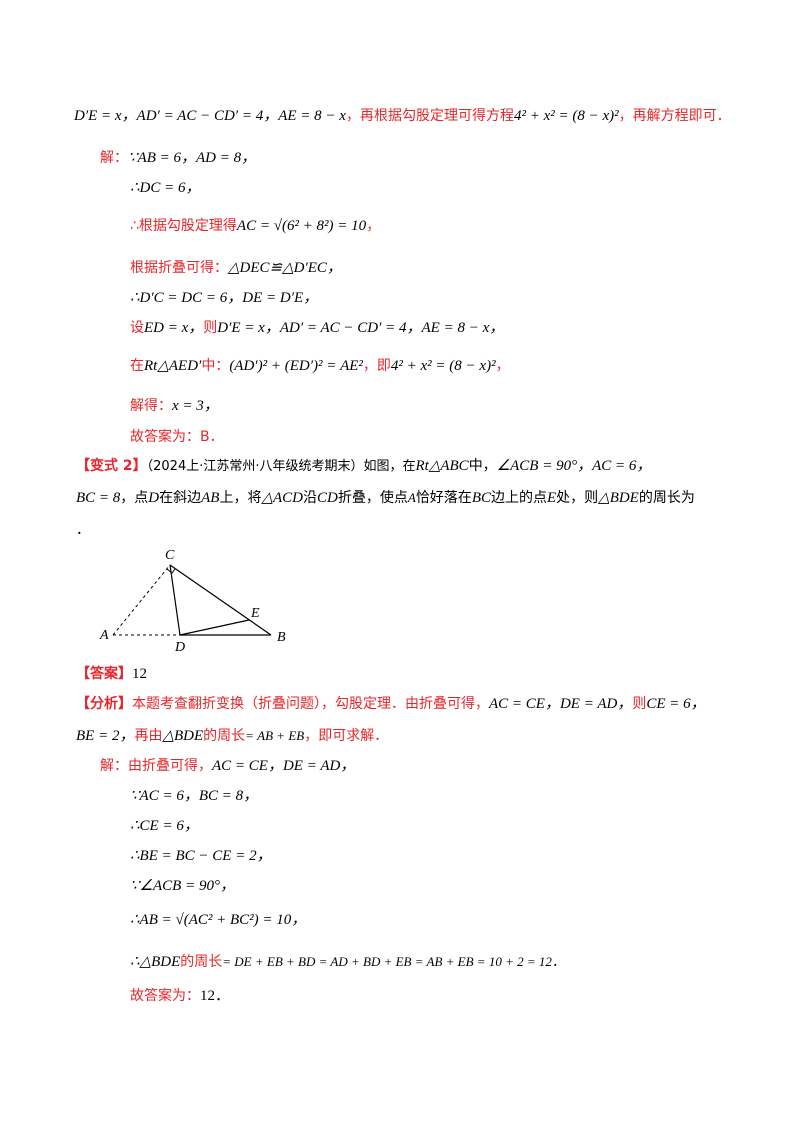 The image size is (800, 1132). What do you see at coordinates (442, 466) in the screenshot?
I see `variant-triangle: Rt△ABC` at bounding box center [442, 466].